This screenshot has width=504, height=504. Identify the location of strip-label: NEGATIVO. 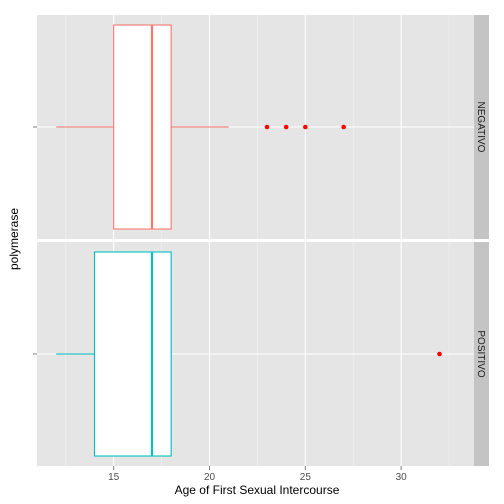
(480, 127).